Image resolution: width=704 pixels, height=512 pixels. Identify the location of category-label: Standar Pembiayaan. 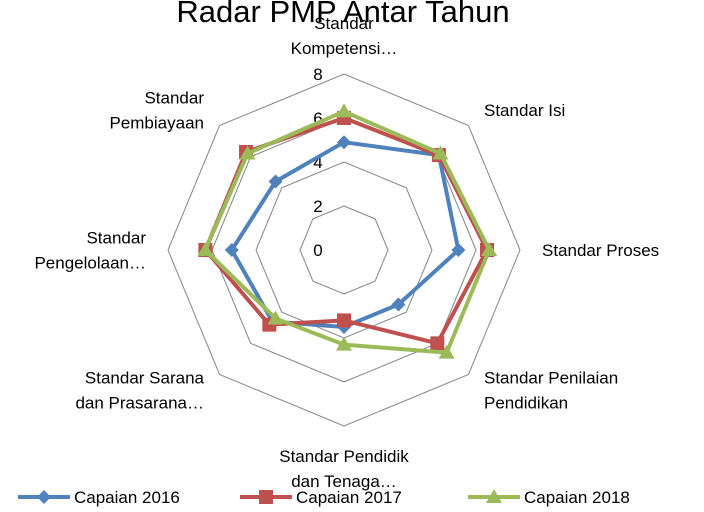
(156, 110).